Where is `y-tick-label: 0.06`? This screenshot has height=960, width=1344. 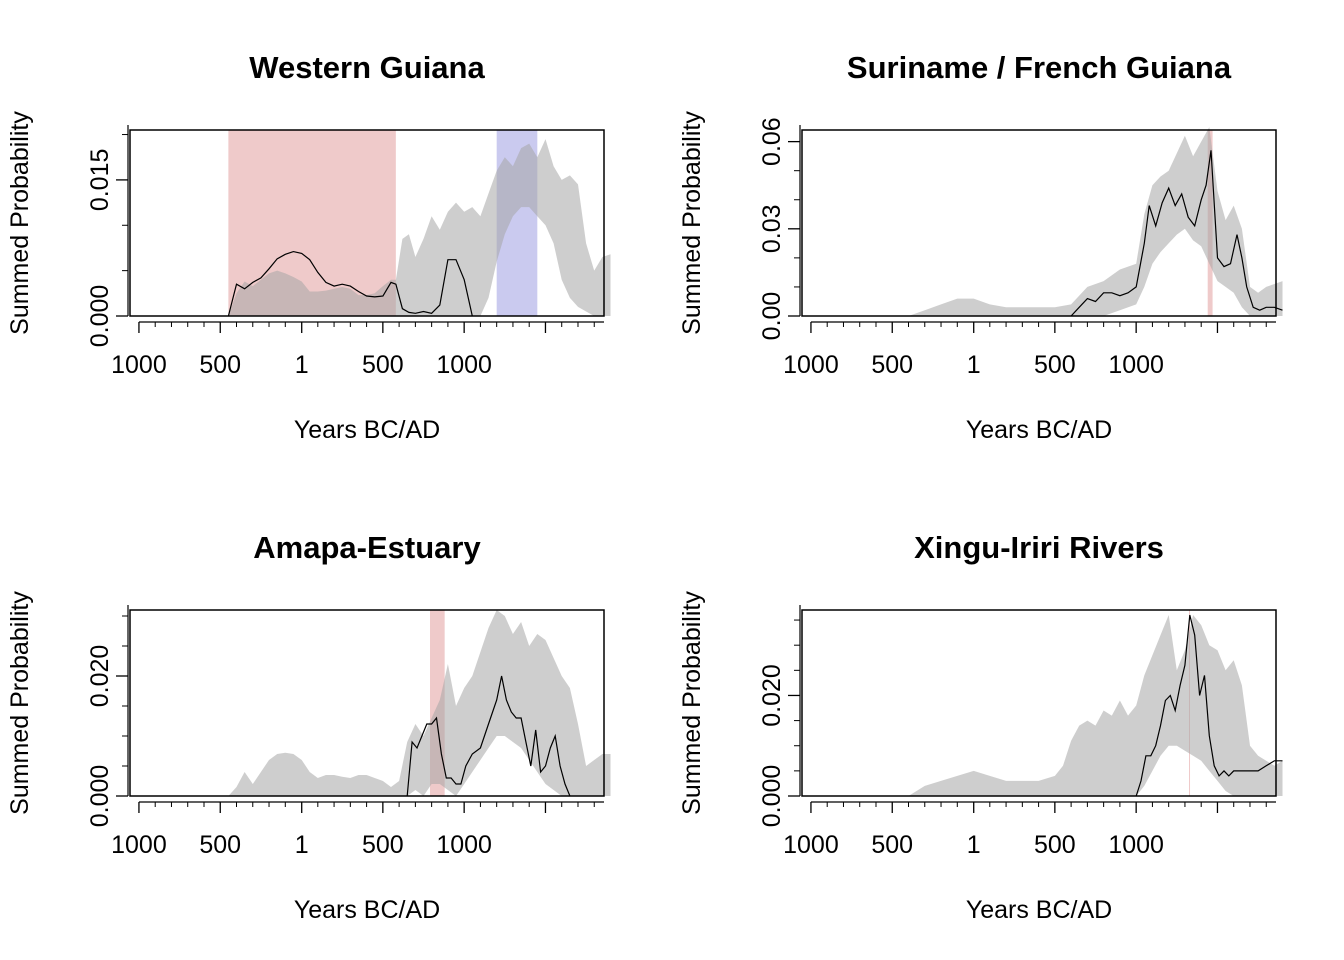
y-tick-label: 0.06 is located at coordinates (772, 141).